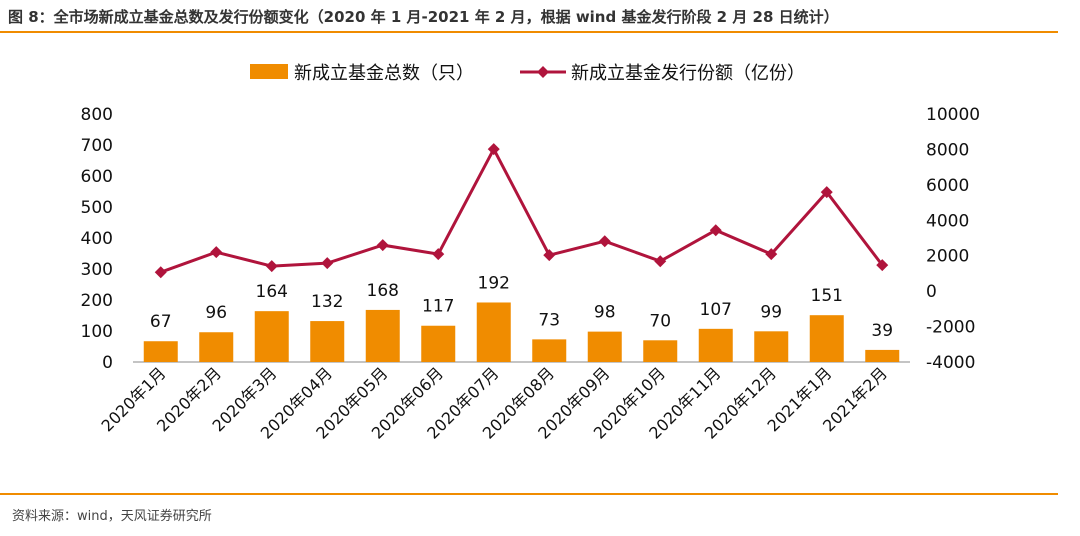 The height and width of the screenshot is (536, 1080). What do you see at coordinates (660, 321) in the screenshot?
I see `bar-data-label: 70` at bounding box center [660, 321].